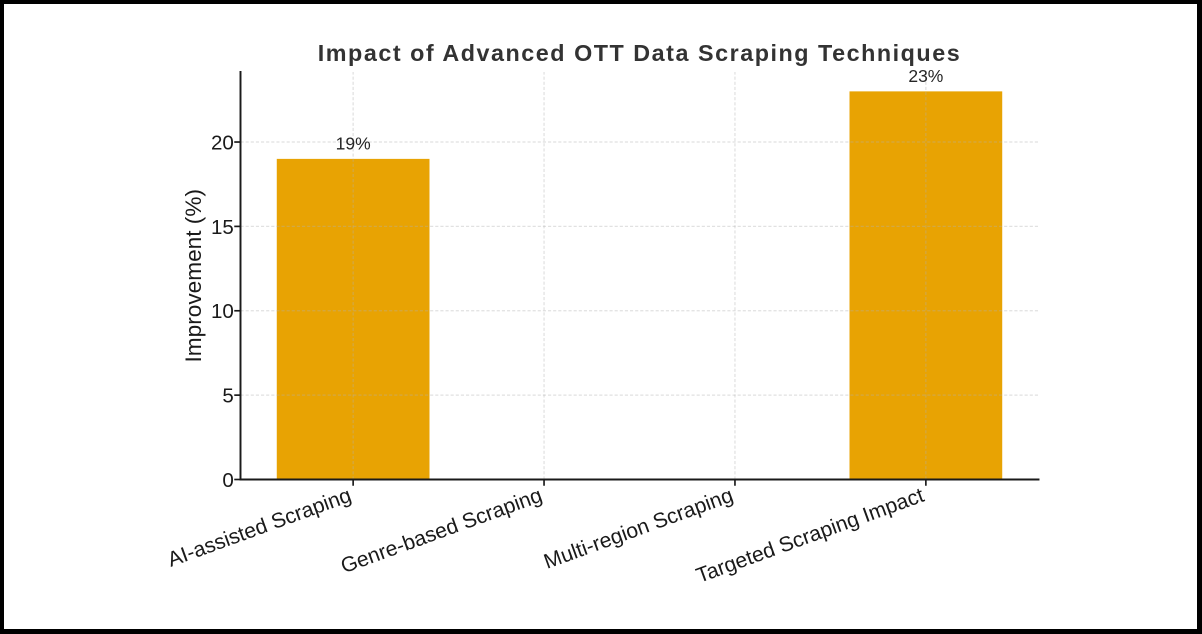 The height and width of the screenshot is (634, 1202). What do you see at coordinates (227, 396) in the screenshot?
I see `svg-text: 5` at bounding box center [227, 396].